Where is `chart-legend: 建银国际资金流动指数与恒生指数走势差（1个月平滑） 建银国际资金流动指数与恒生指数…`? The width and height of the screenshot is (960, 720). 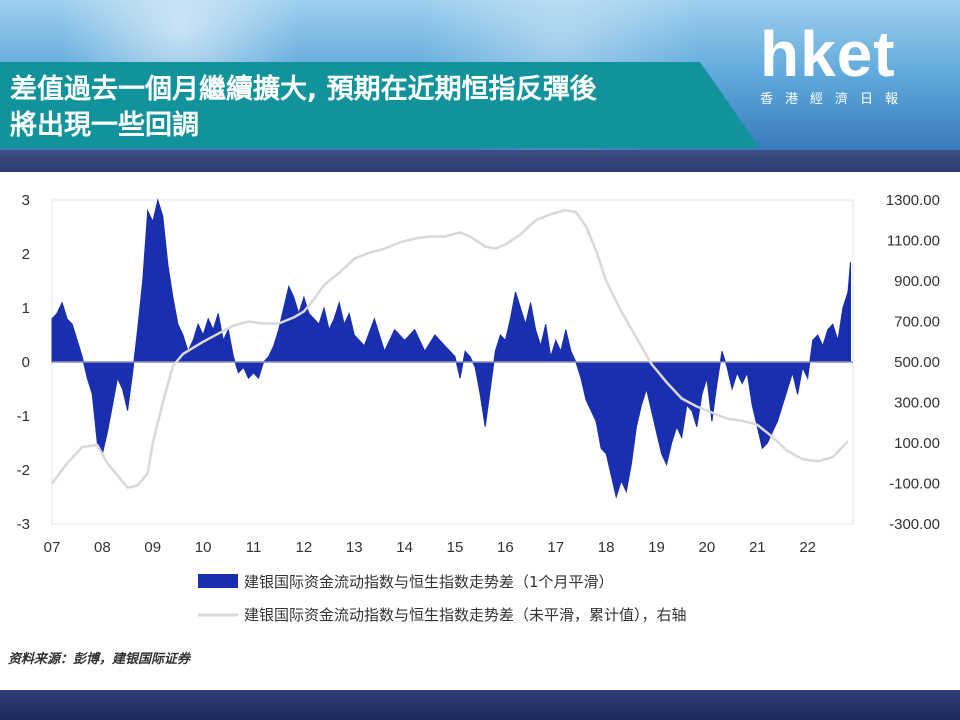
chart-legend: 建银国际资金流动指数与恒生指数走势差（1个月平滑） 建银国际资金流动指数与恒生指数… is located at coordinates (442, 598).